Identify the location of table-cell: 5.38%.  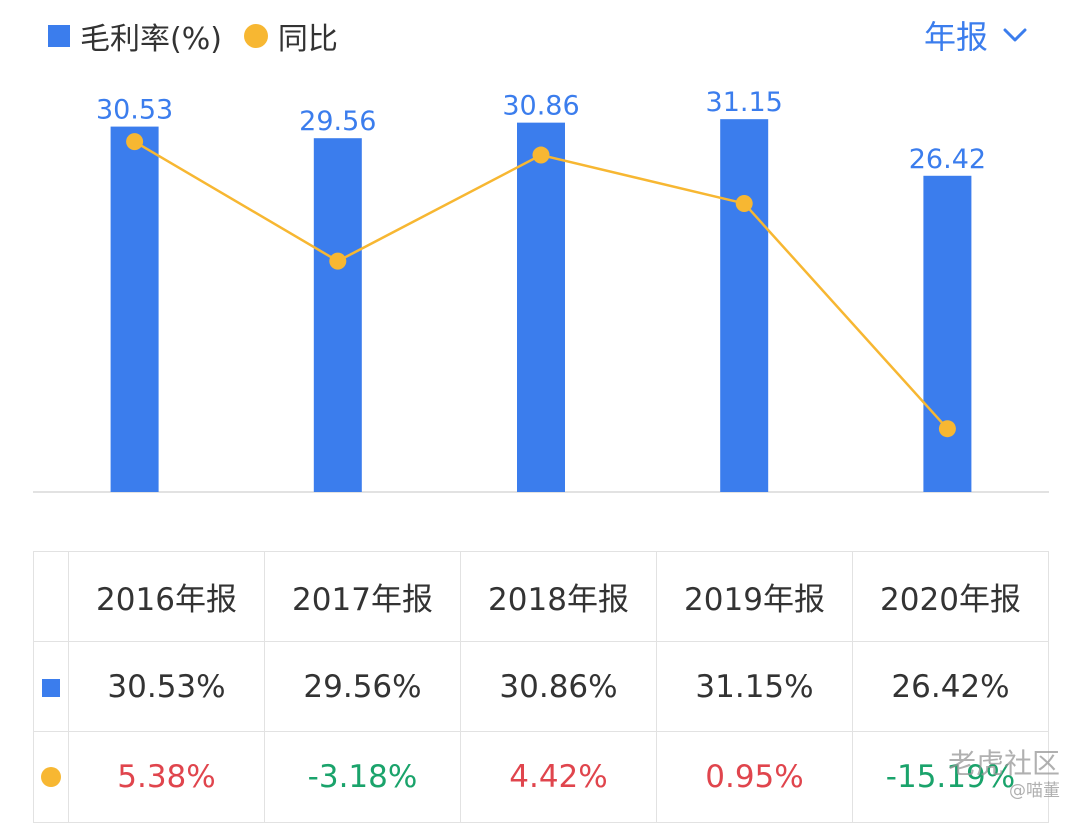
(166, 777).